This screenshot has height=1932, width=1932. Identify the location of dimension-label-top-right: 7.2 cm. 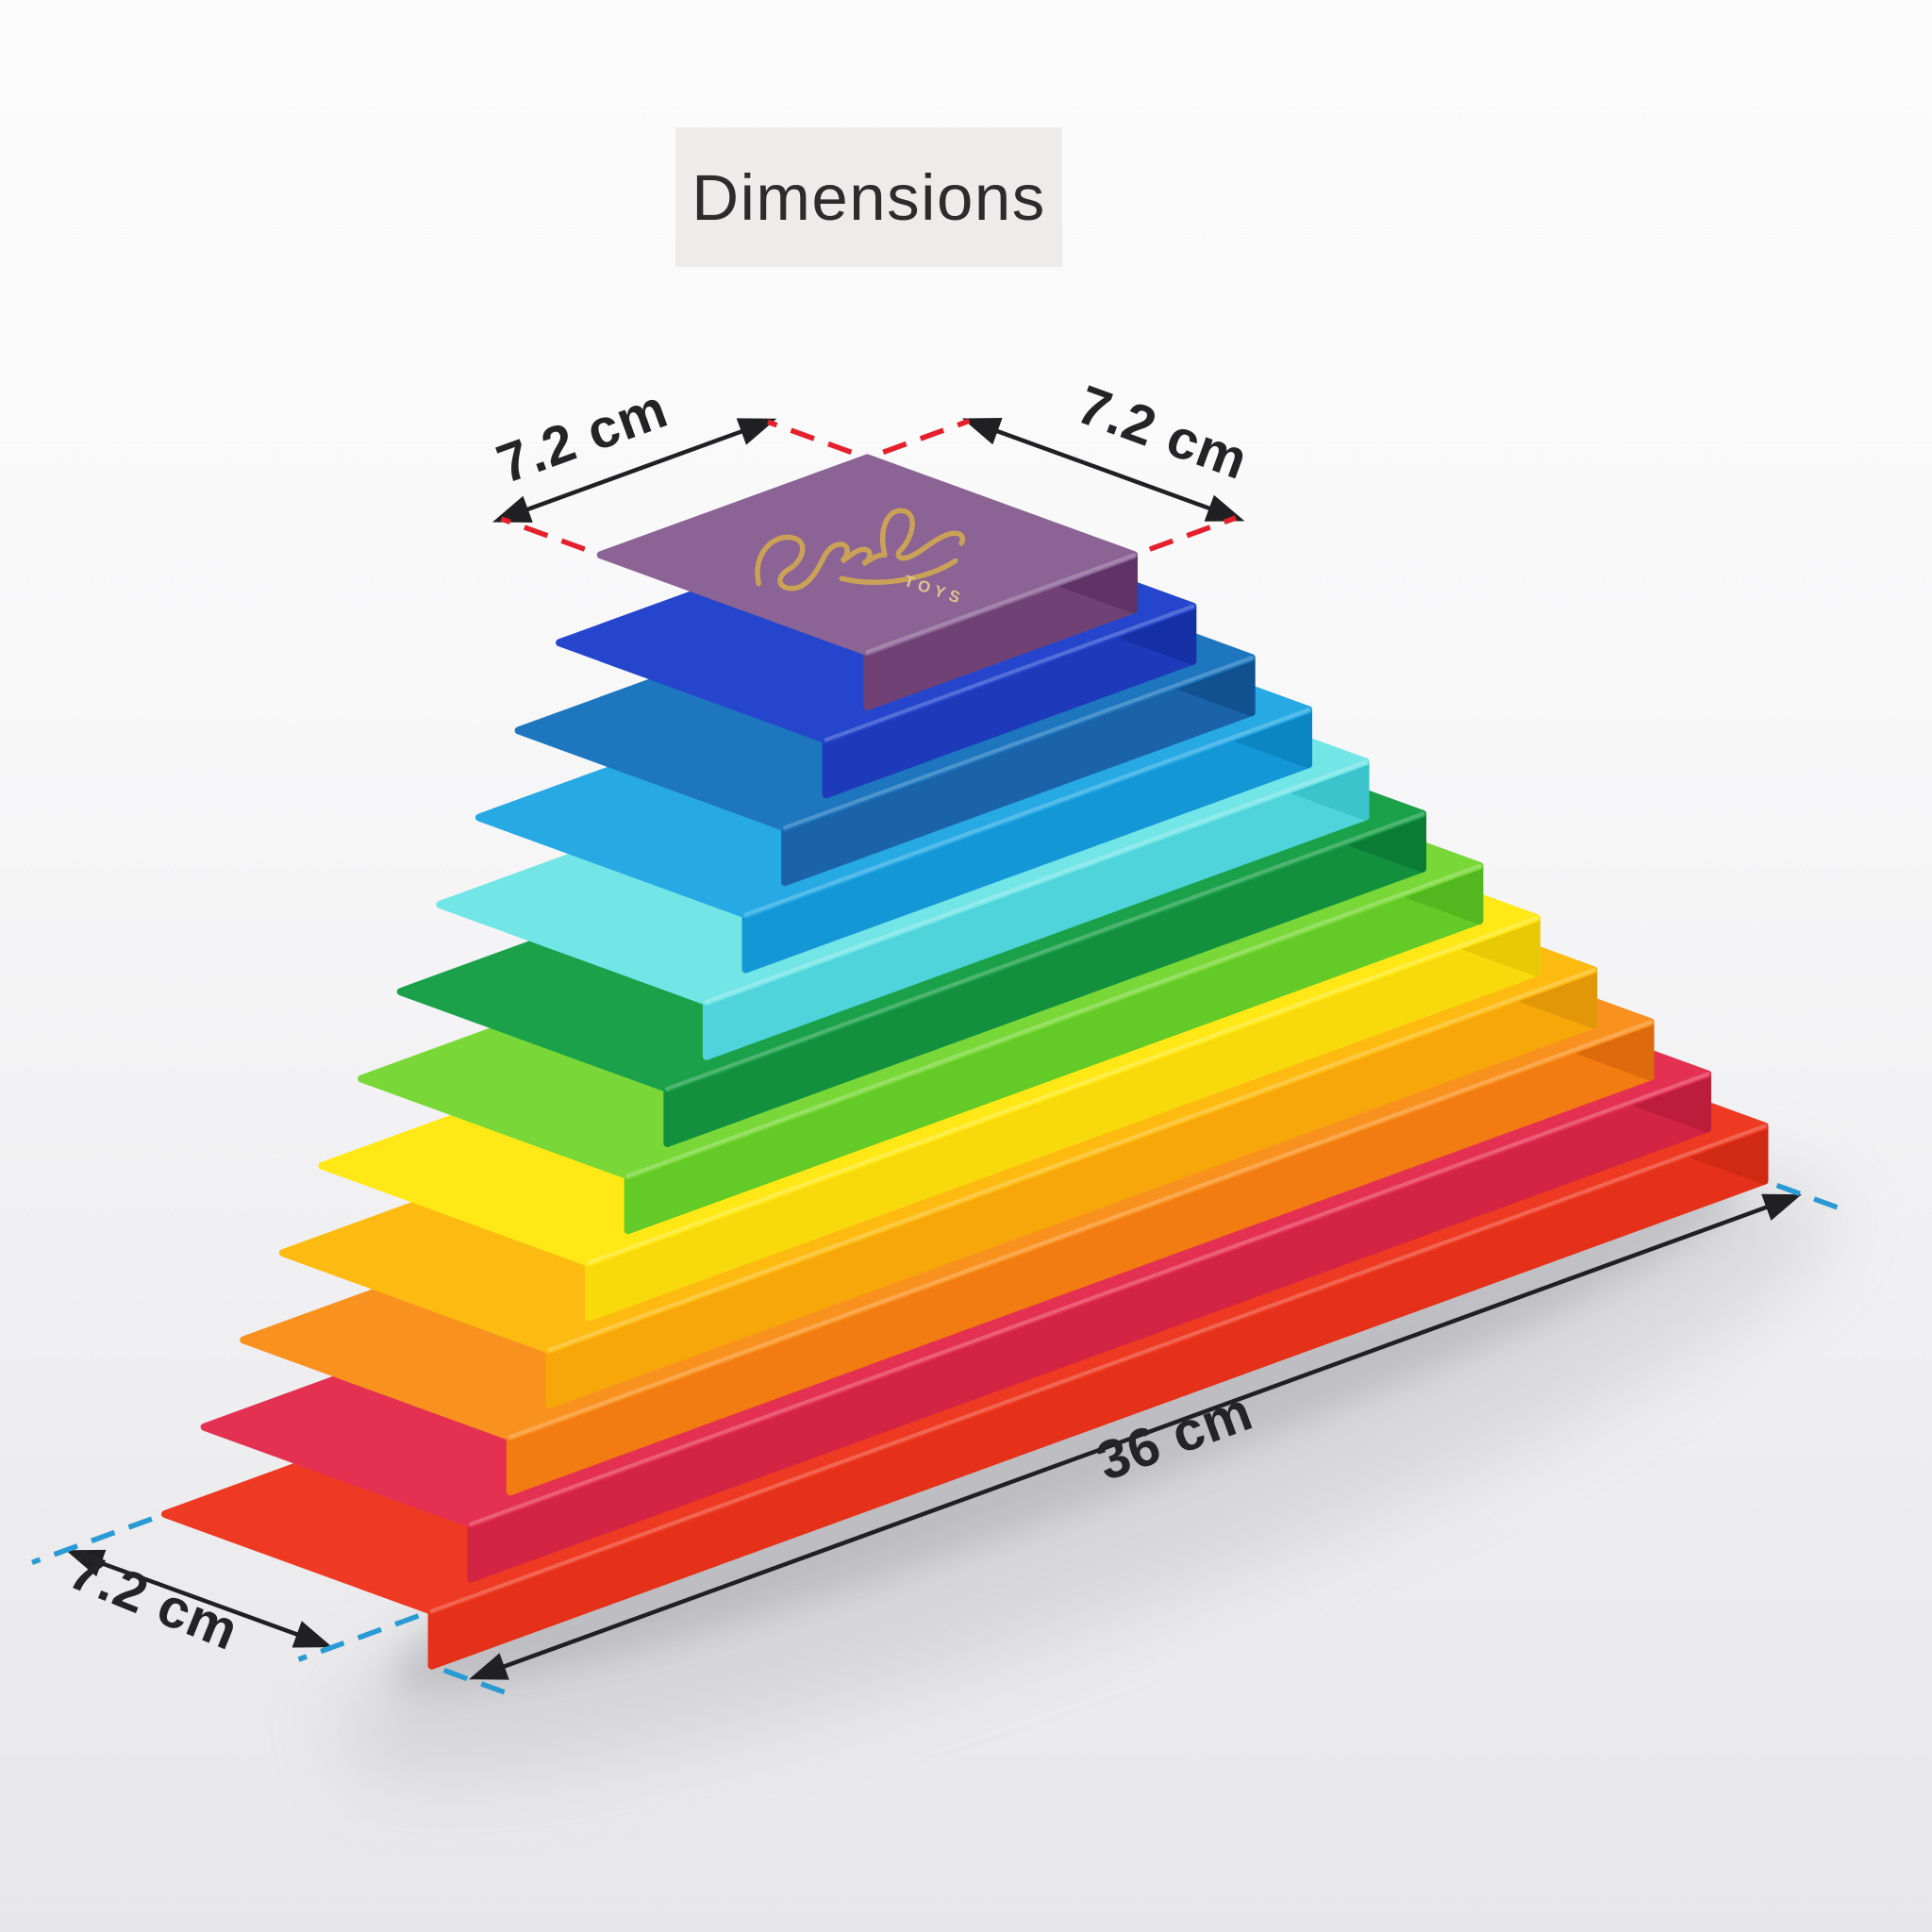
(1163, 432).